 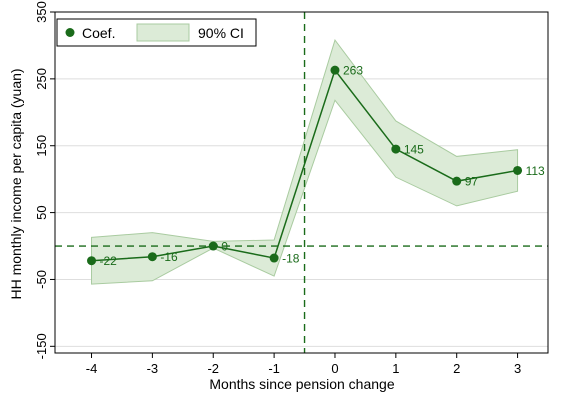 What do you see at coordinates (274, 368) in the screenshot?
I see `x-tick-label: -1` at bounding box center [274, 368].